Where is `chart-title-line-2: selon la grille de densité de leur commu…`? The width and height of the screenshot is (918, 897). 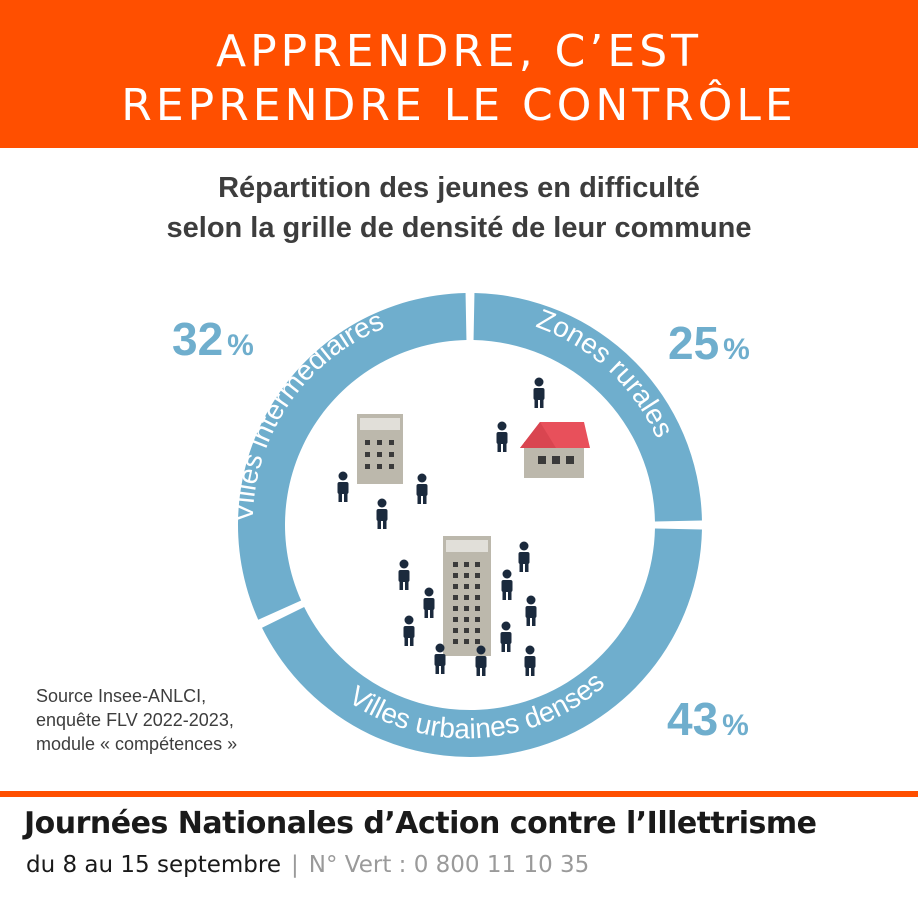
chart-title-line-2: selon la grille de densité de leur commu… is located at coordinates (459, 228).